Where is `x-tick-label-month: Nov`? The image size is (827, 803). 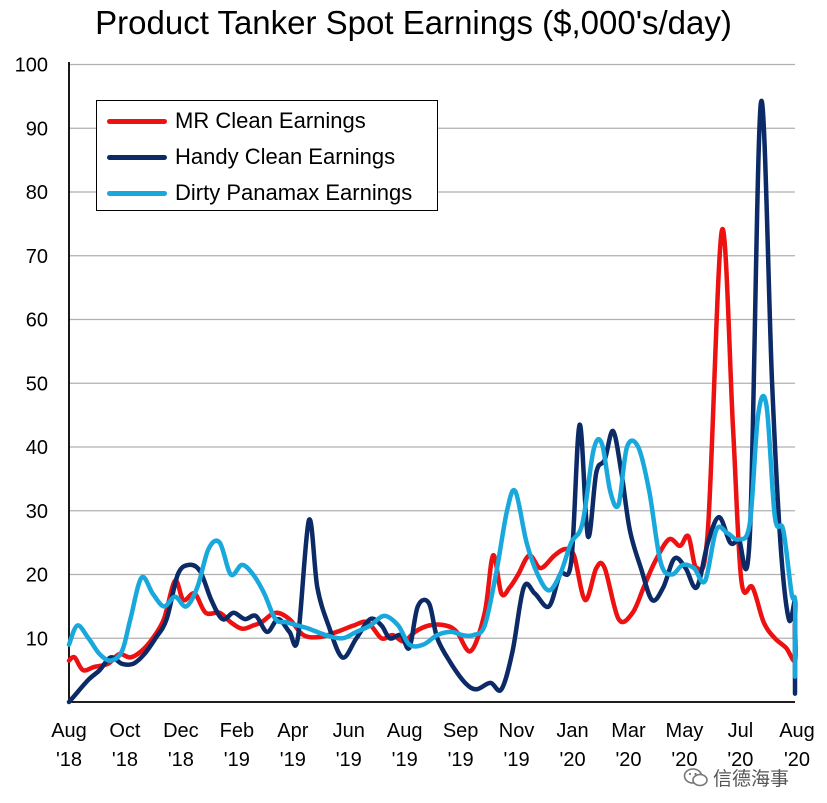
x-tick-label-month: Nov is located at coordinates (517, 731).